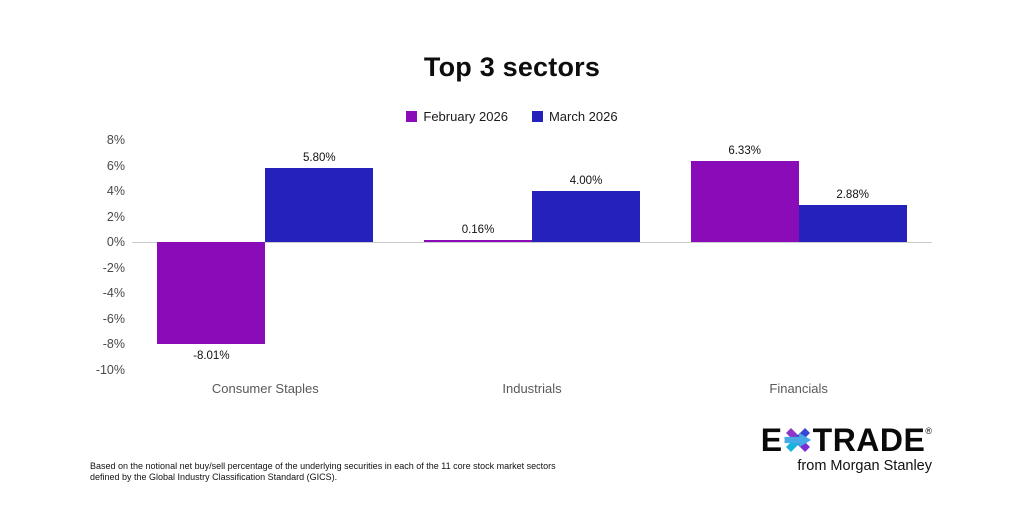  Describe the element at coordinates (512, 67) in the screenshot. I see `chart-title: Top 3 sectors` at that location.